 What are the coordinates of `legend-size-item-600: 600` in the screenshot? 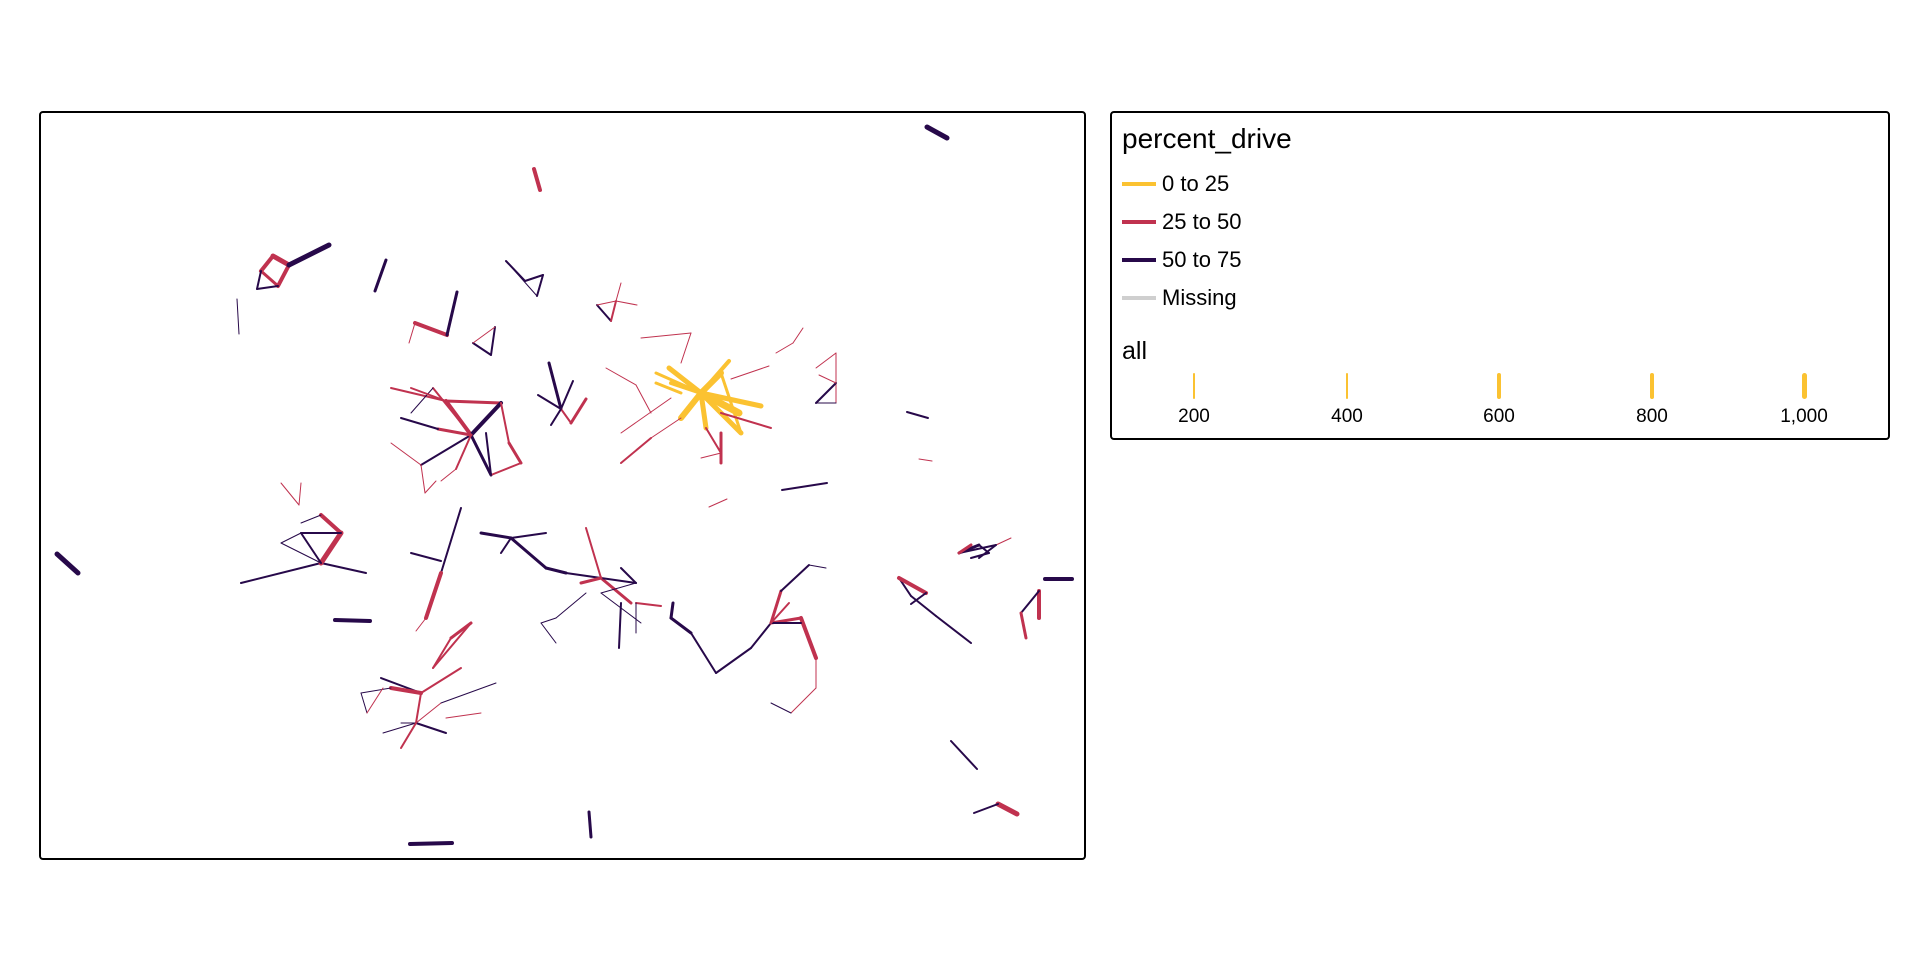 It's located at (1499, 400).